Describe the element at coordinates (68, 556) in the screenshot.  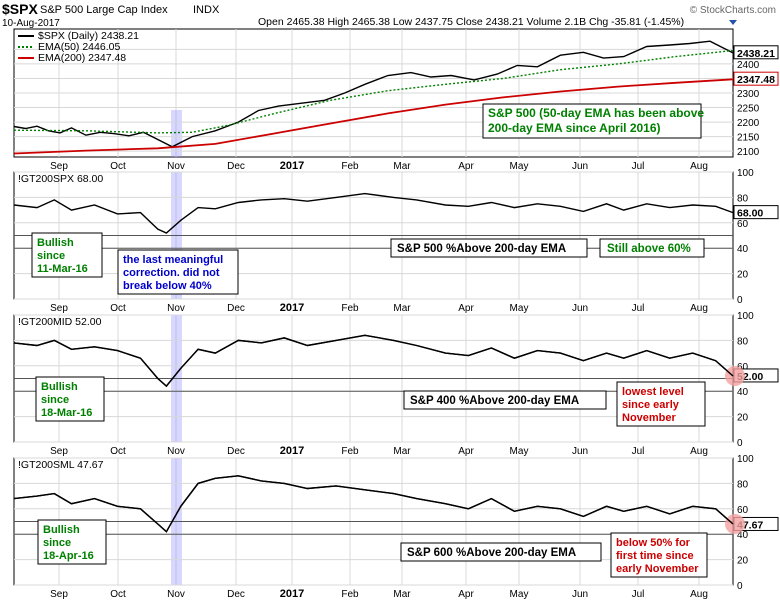
I see `panel4-bullish-line3: 18-Apr-16` at that location.